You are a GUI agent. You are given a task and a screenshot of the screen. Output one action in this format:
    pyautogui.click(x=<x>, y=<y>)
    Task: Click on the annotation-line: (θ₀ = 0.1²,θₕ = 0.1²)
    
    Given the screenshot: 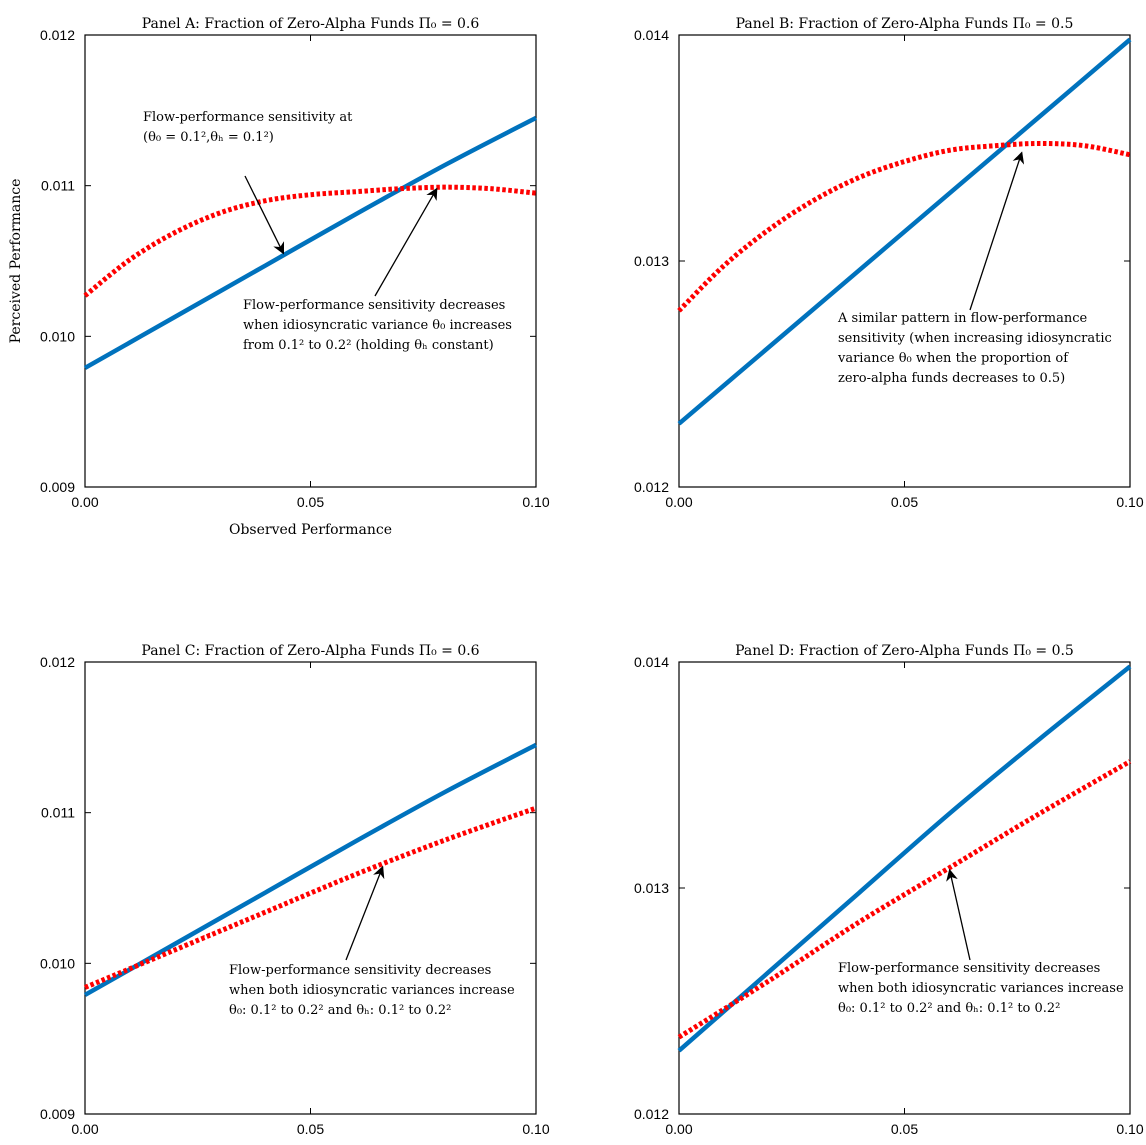 What is the action you would take?
    pyautogui.click(x=208, y=137)
    